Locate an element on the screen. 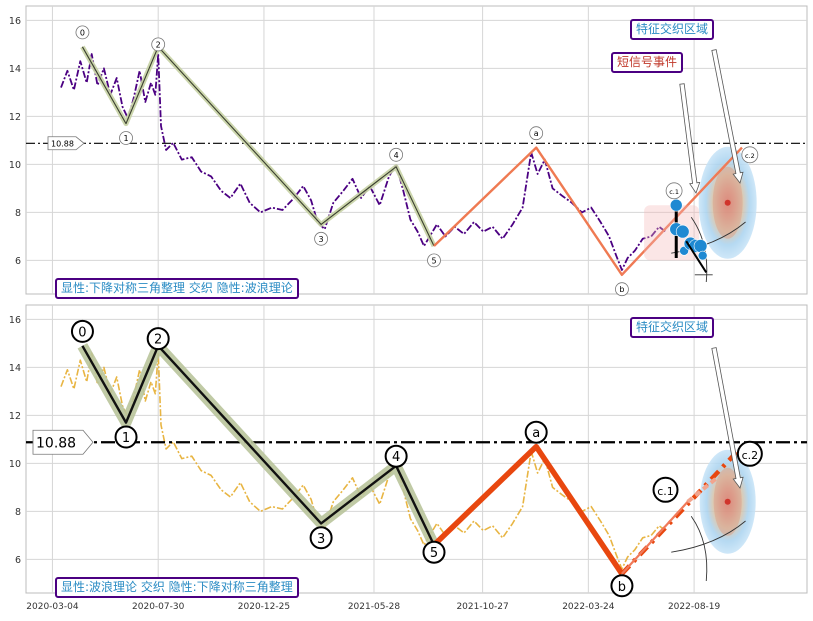  projected-c-leg is located at coordinates (682, 211).